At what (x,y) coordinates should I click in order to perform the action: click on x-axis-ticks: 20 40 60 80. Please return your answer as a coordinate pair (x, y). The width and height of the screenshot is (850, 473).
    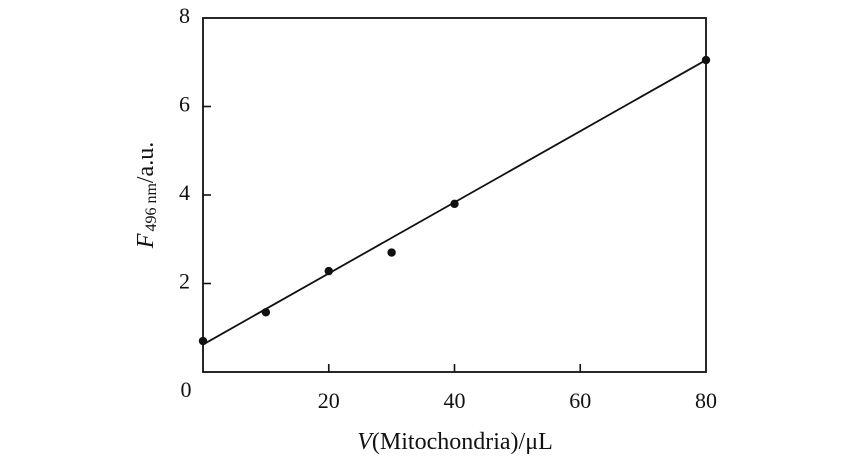
    Looking at the image, I should click on (517, 388).